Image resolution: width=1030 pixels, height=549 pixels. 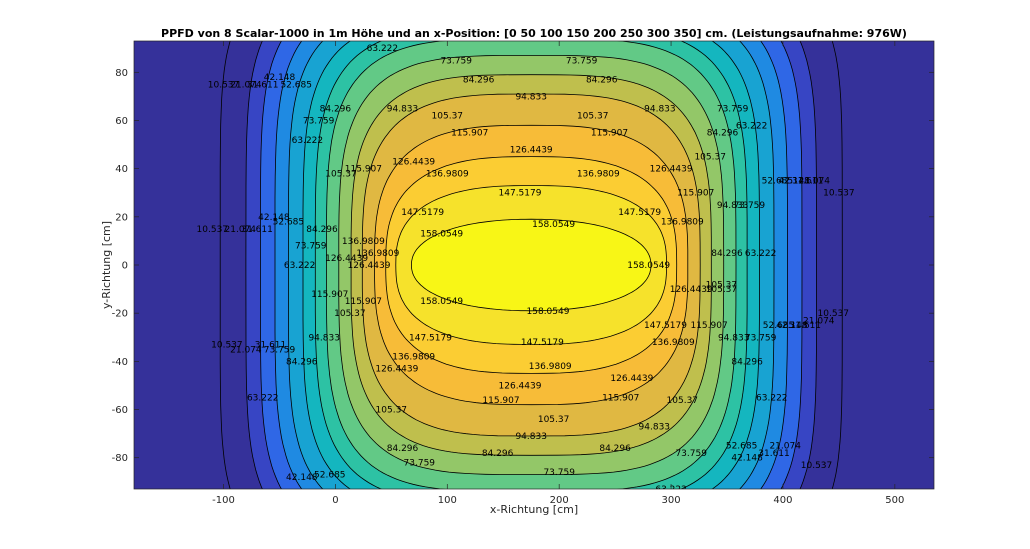 What do you see at coordinates (894, 500) in the screenshot?
I see `x-tick-label: 500` at bounding box center [894, 500].